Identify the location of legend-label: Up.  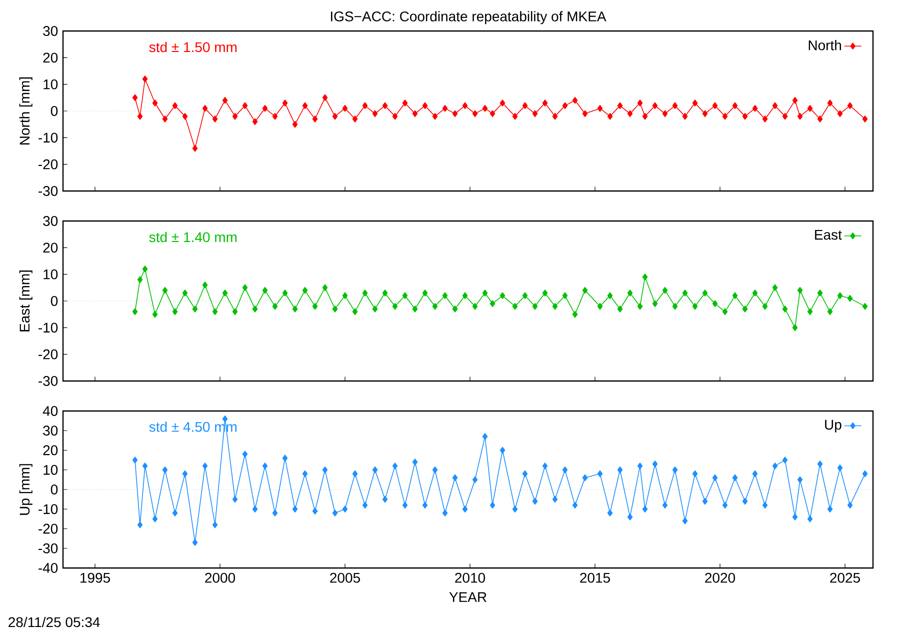
(833, 426).